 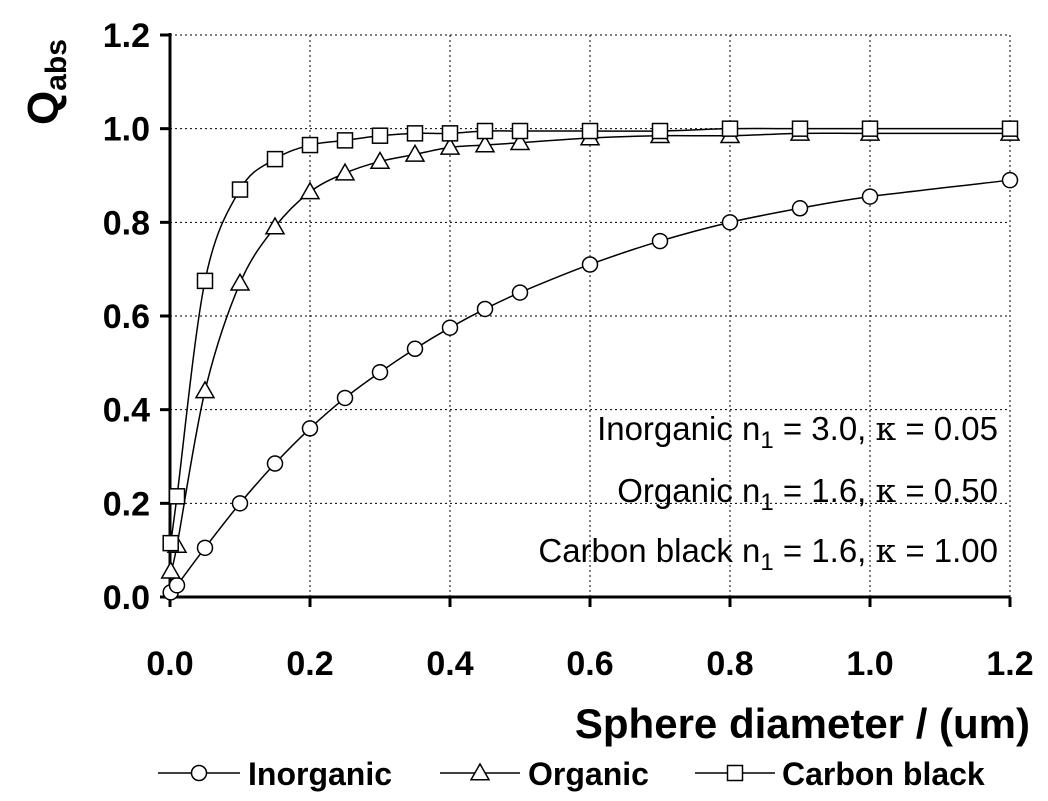 What do you see at coordinates (126, 36) in the screenshot?
I see `y-tick-label: 1.2` at bounding box center [126, 36].